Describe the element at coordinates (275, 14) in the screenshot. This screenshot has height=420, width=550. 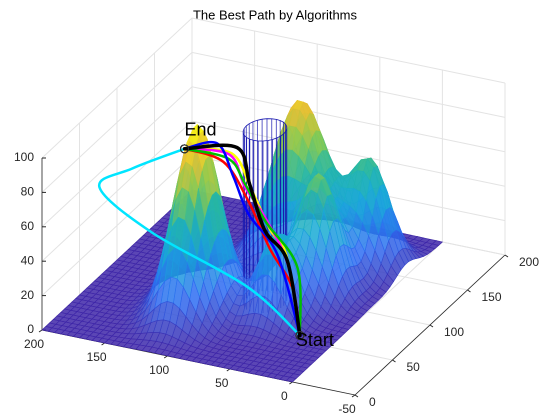
I see `chart-title: The Best Path by Algorithms` at that location.